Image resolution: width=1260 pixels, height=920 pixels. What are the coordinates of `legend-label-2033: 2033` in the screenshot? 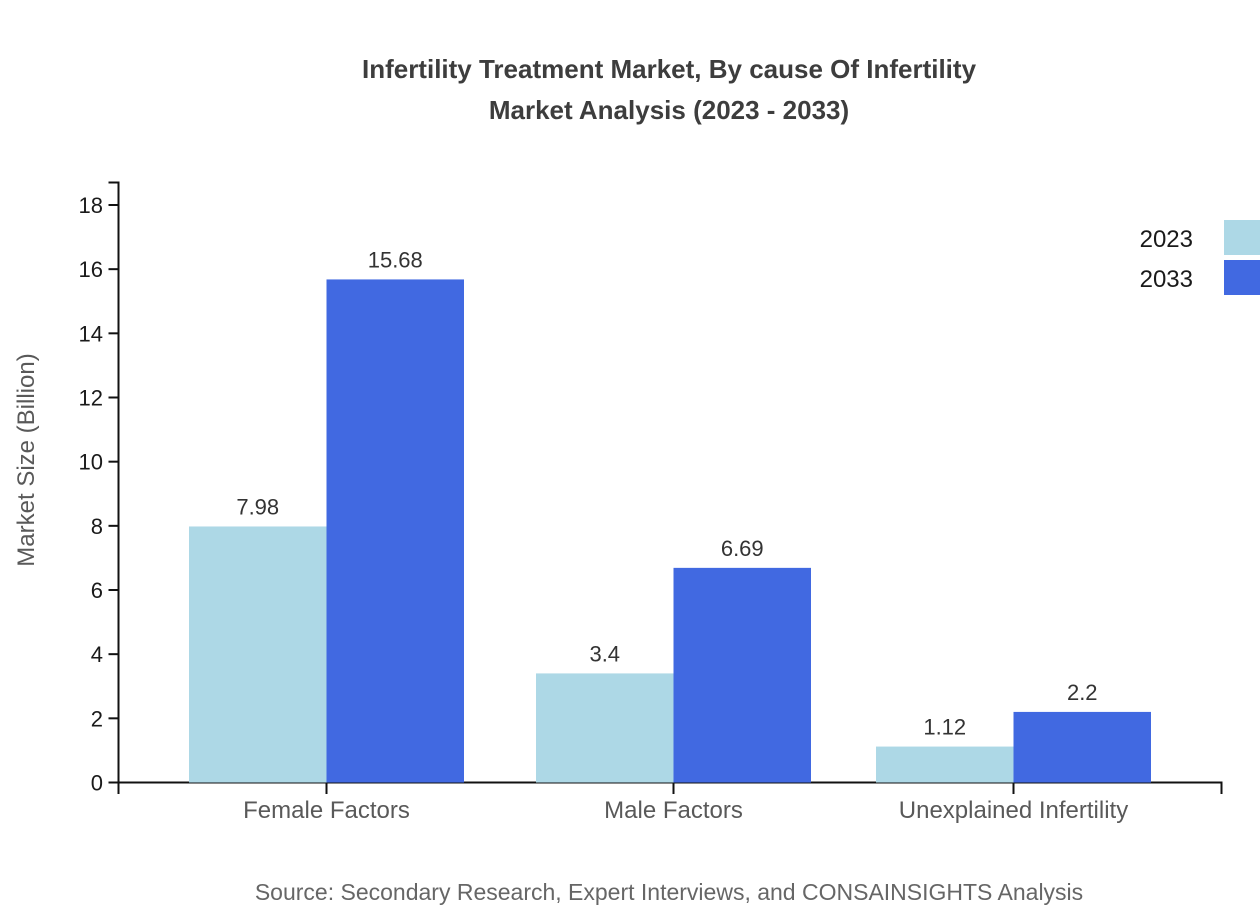 It's located at (1166, 279).